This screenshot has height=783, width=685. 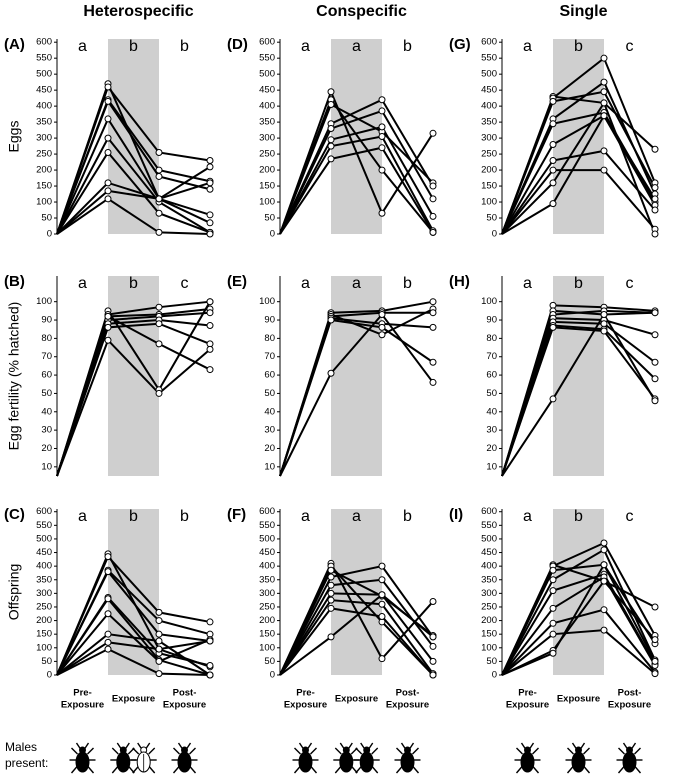 I want to click on y-tick-label: 100, so click(x=489, y=202).